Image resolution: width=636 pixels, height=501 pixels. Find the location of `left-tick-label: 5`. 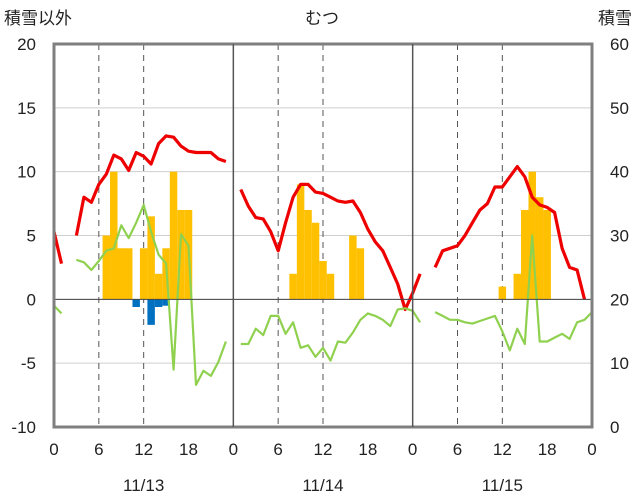

left-tick-label: 5 is located at coordinates (31, 236).